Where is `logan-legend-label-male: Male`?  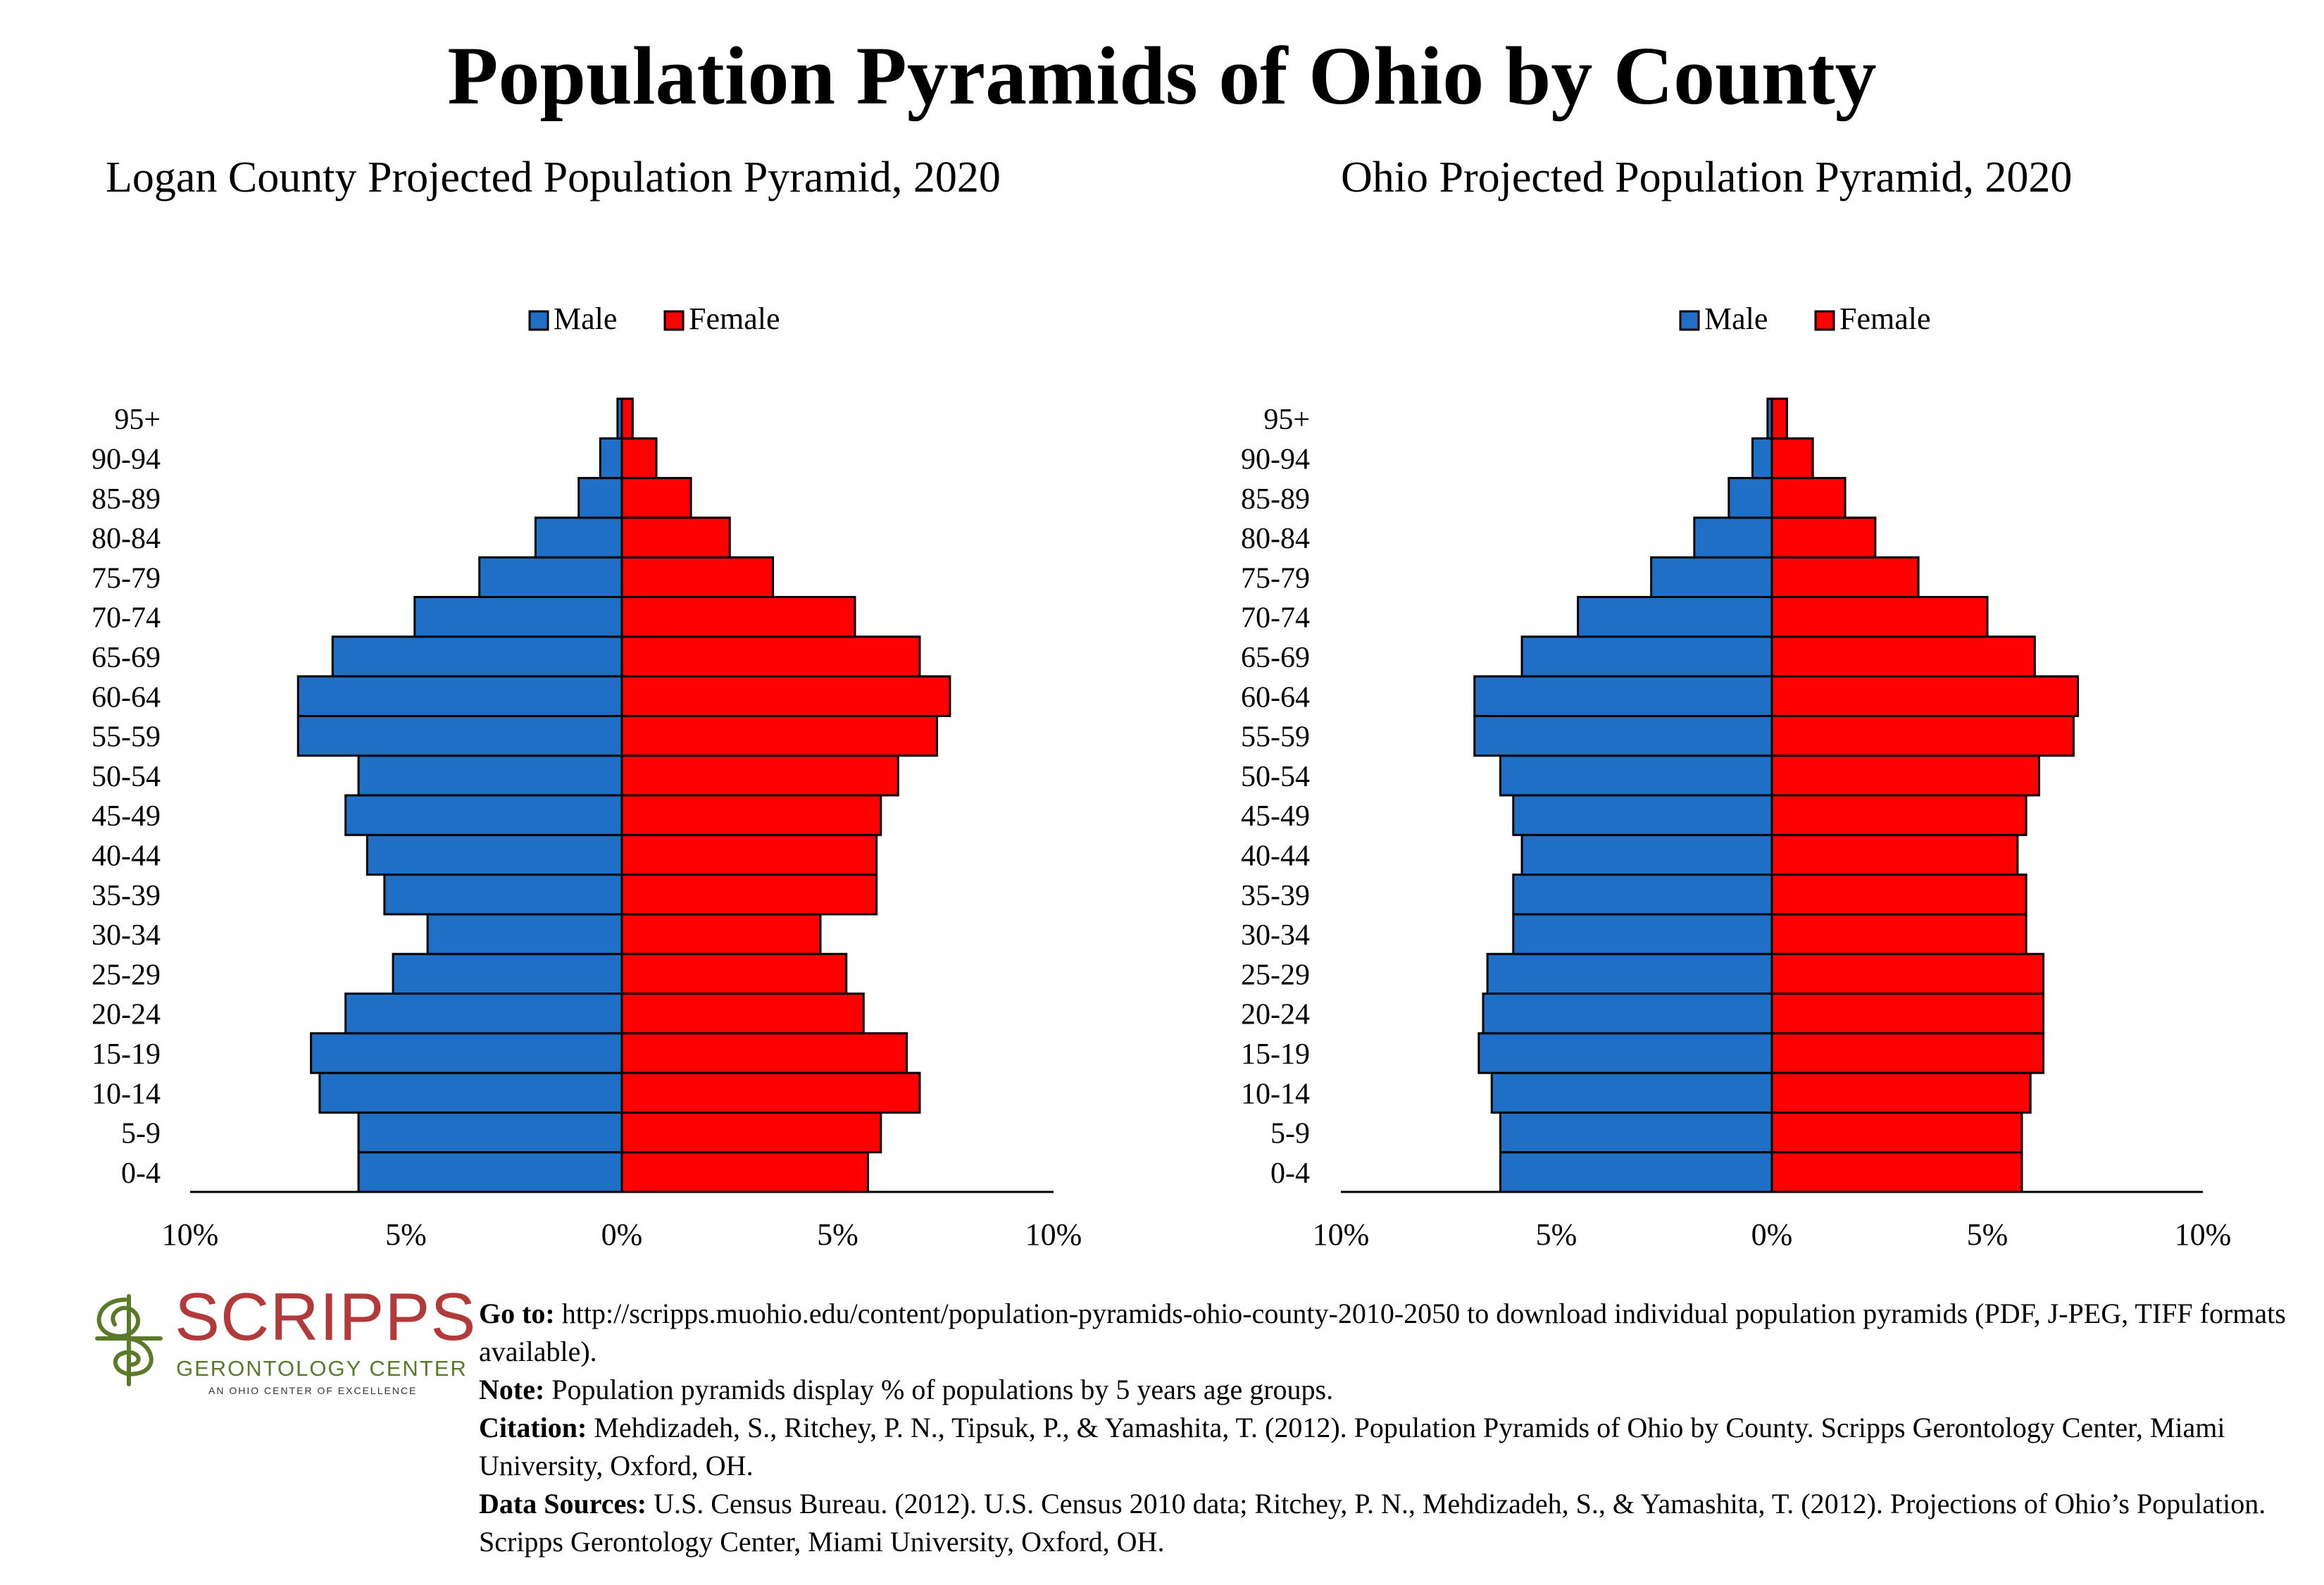
logan-legend-label-male: Male is located at coordinates (585, 319).